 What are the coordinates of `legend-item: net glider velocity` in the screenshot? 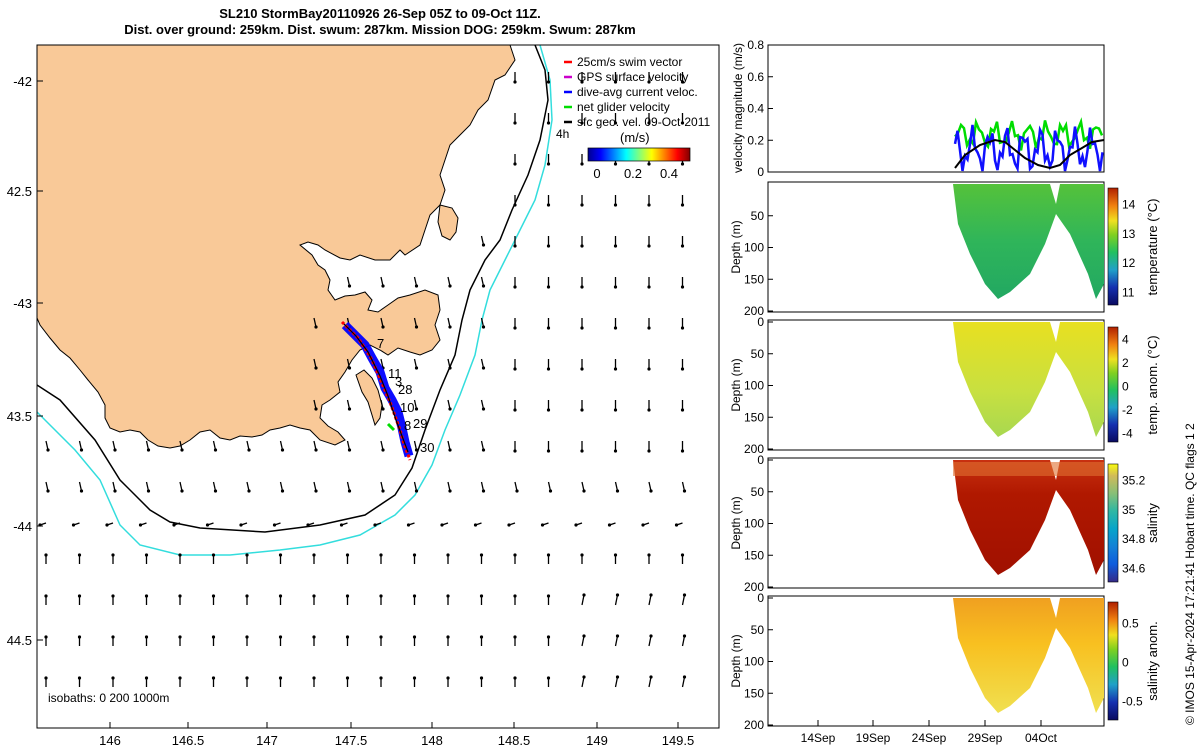 It's located at (623, 107).